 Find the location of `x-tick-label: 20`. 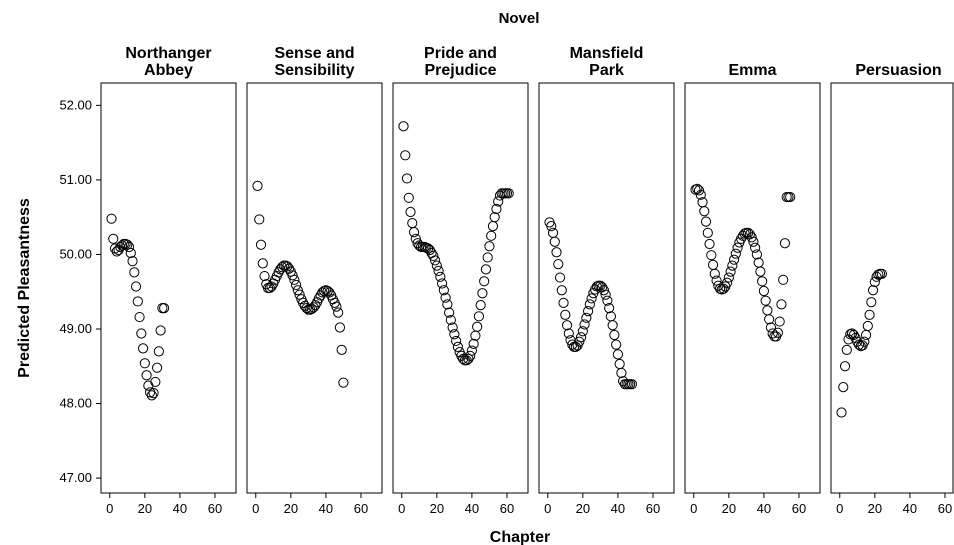

x-tick-label: 20 is located at coordinates (875, 508).